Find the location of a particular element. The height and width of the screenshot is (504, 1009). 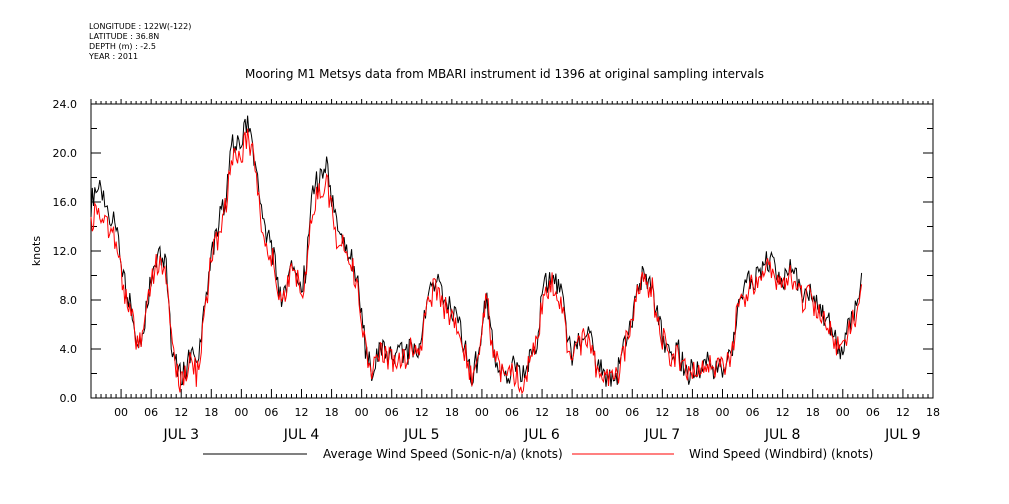

day-label: JUL 7 is located at coordinates (662, 435).